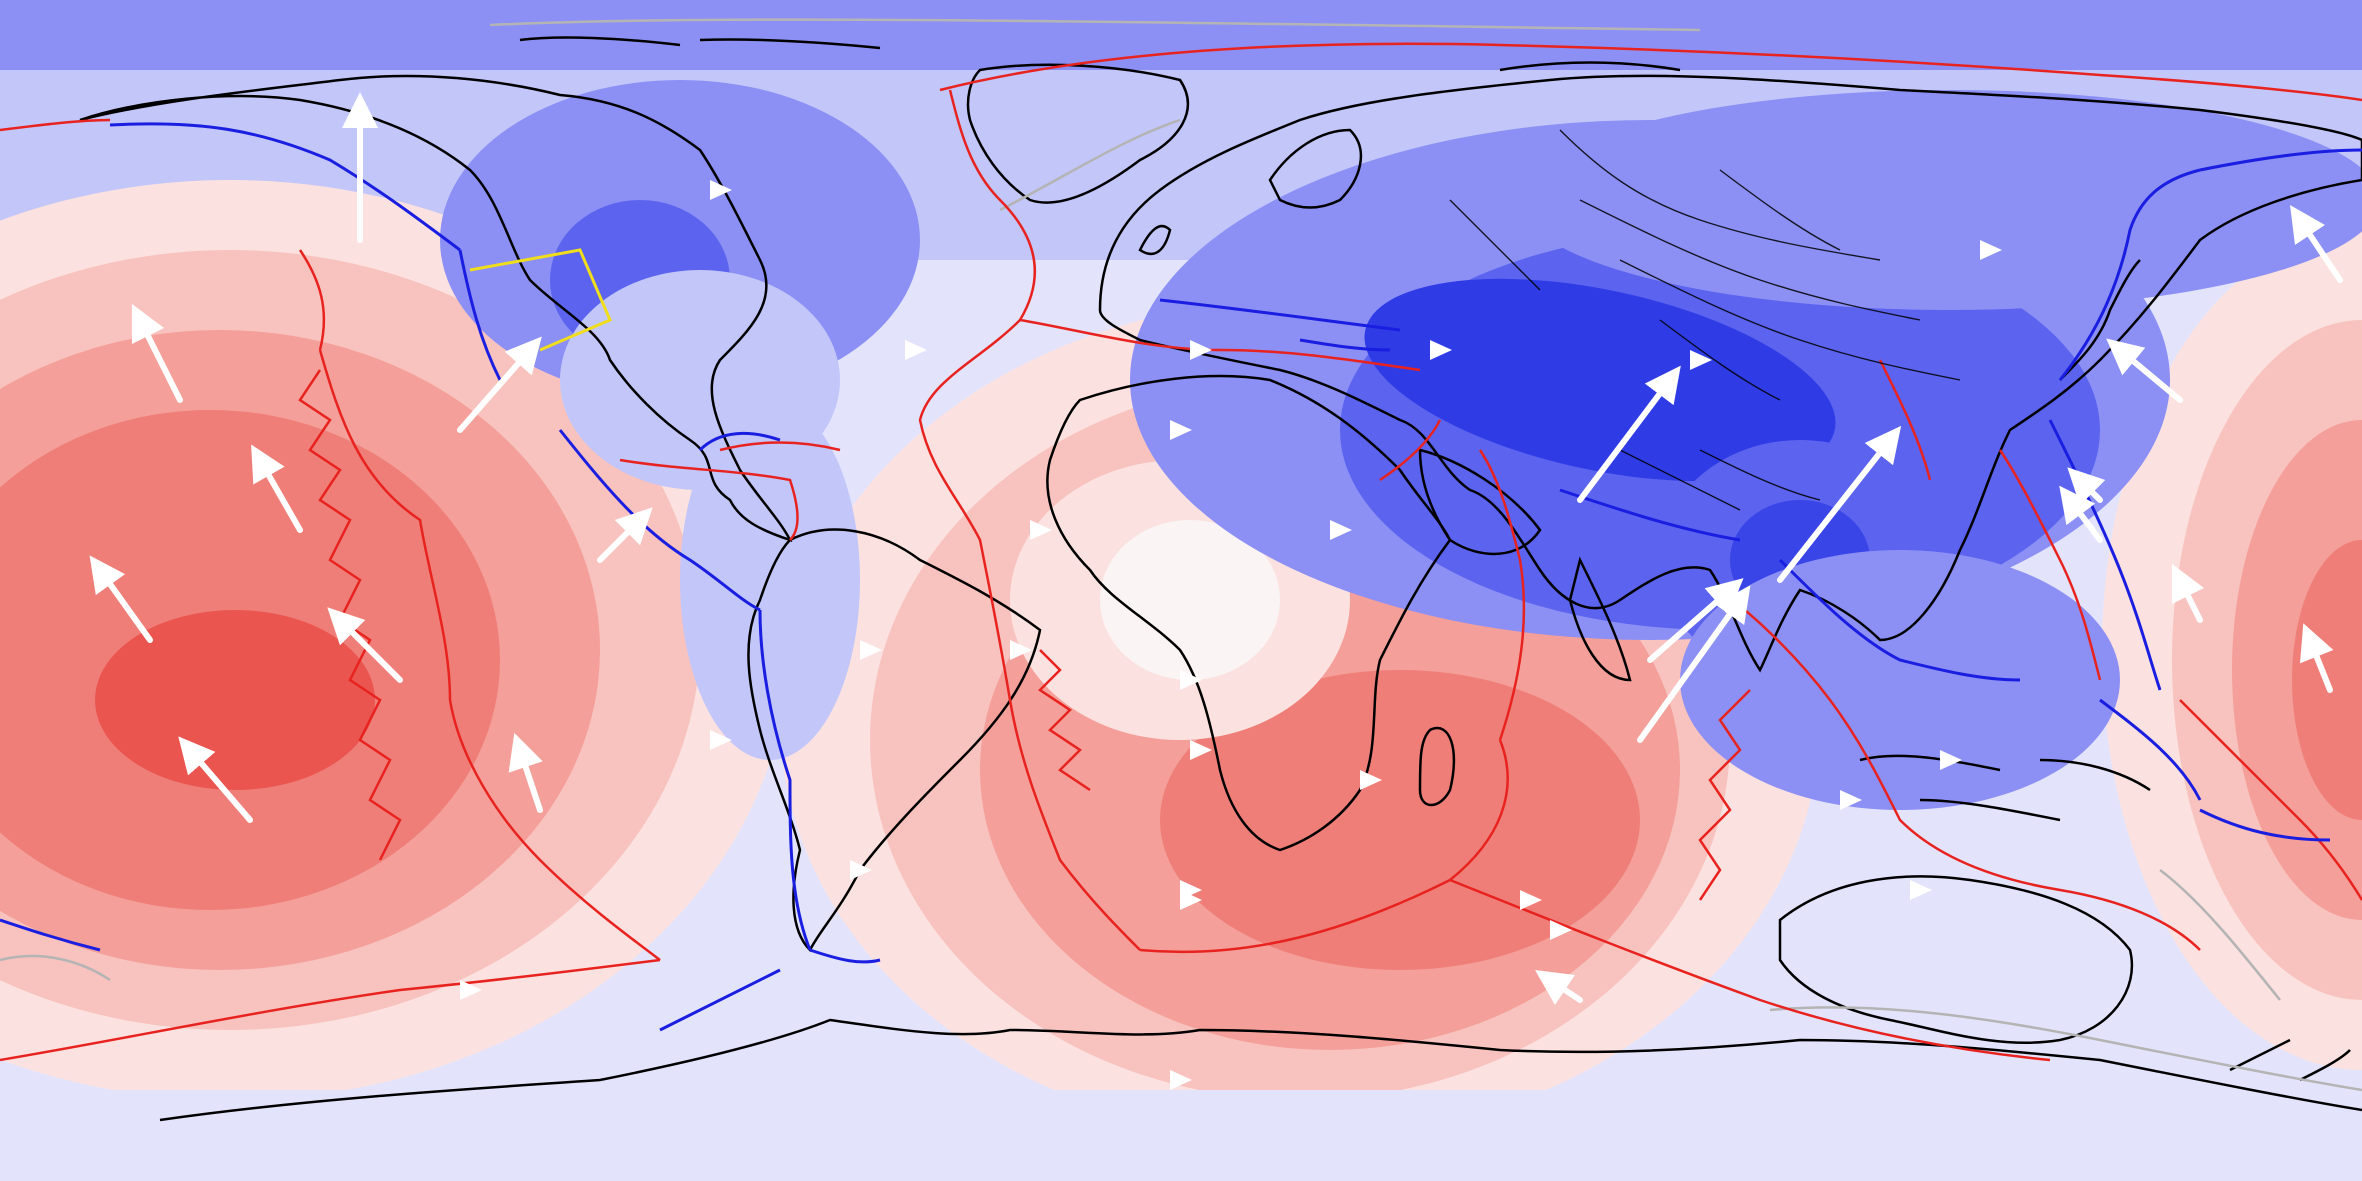 This screenshot has width=2362, height=1181. I want to click on juan-de-fuca, so click(312, 300).